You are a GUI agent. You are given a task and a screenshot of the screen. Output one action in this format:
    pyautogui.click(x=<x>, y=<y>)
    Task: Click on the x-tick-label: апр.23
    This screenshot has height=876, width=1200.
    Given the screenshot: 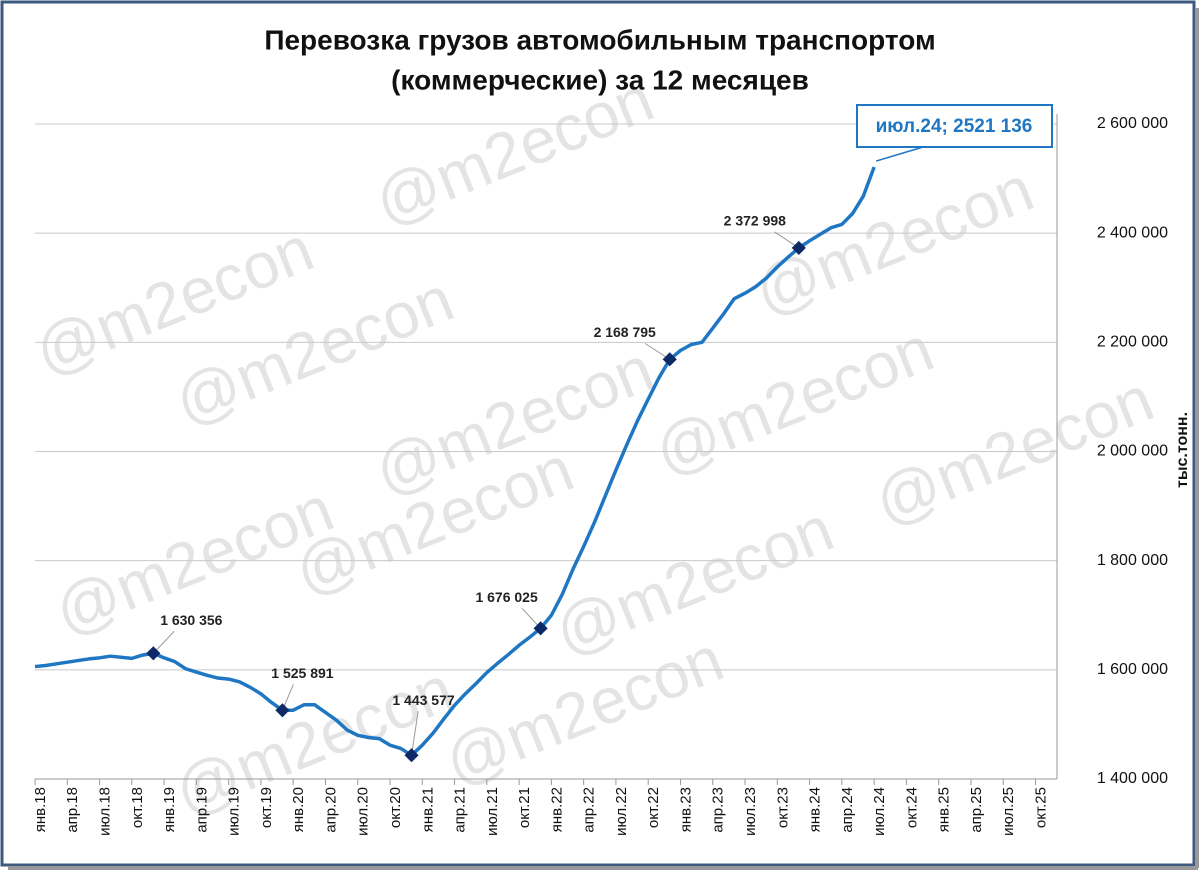 What is the action you would take?
    pyautogui.click(x=718, y=810)
    